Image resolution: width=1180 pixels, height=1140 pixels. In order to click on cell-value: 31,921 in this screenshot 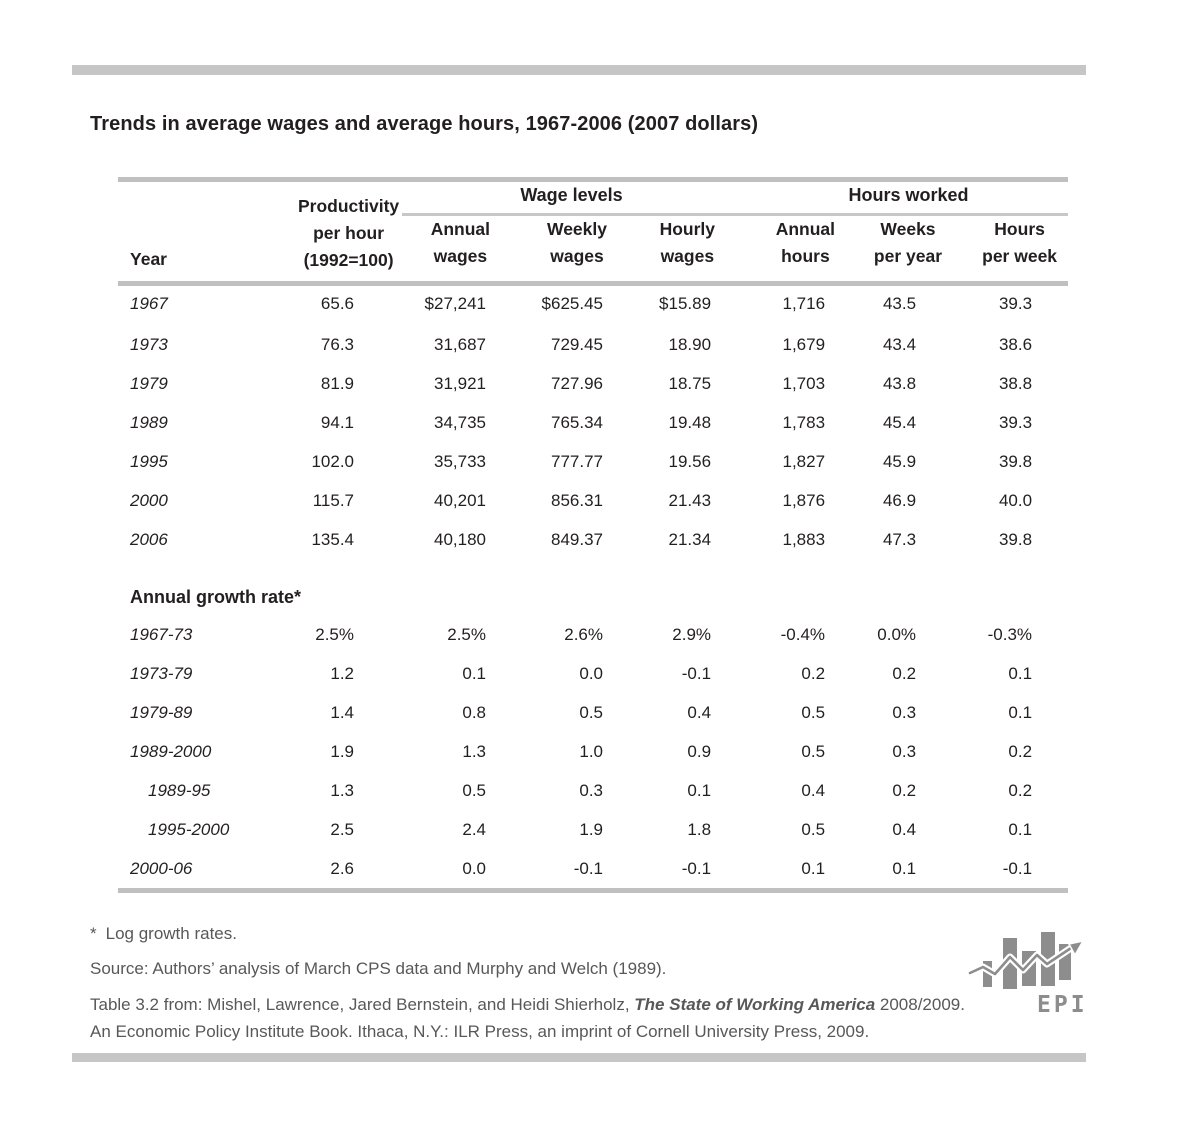, I will do `click(460, 383)`.